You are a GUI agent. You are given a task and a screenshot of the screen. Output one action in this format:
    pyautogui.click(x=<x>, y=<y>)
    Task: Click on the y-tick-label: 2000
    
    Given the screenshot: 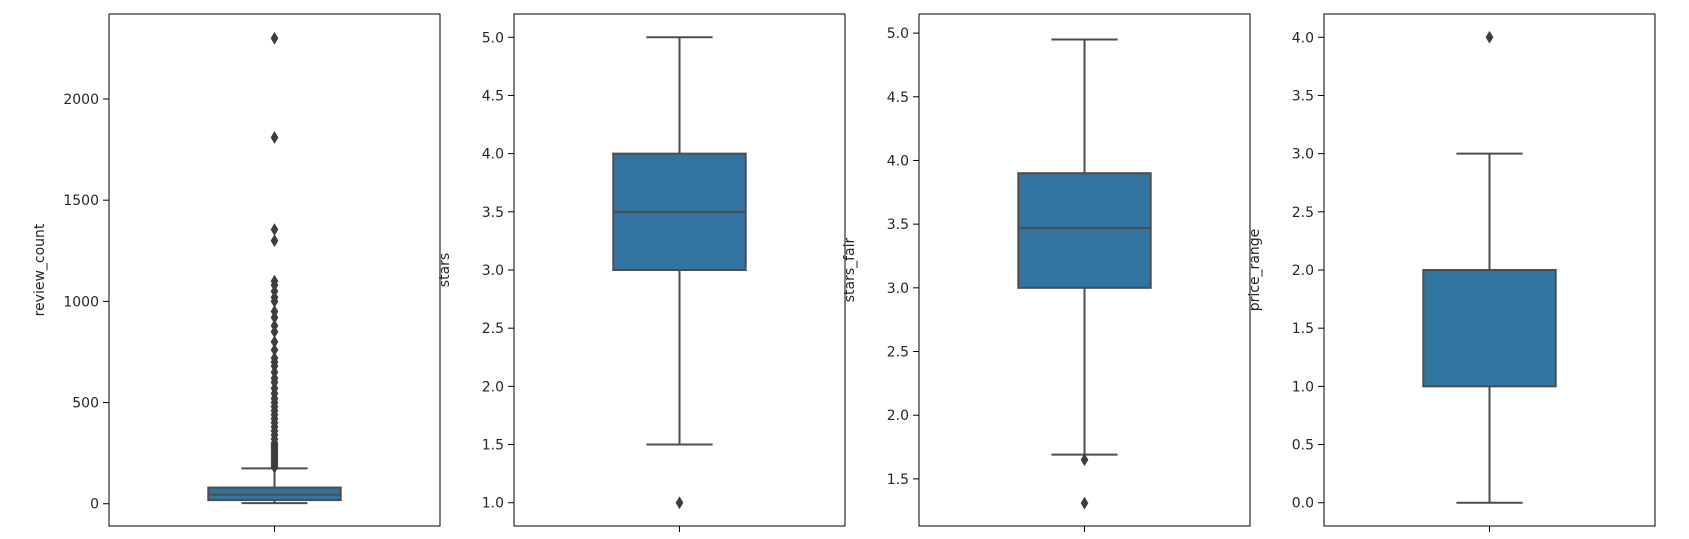 What is the action you would take?
    pyautogui.click(x=81, y=100)
    